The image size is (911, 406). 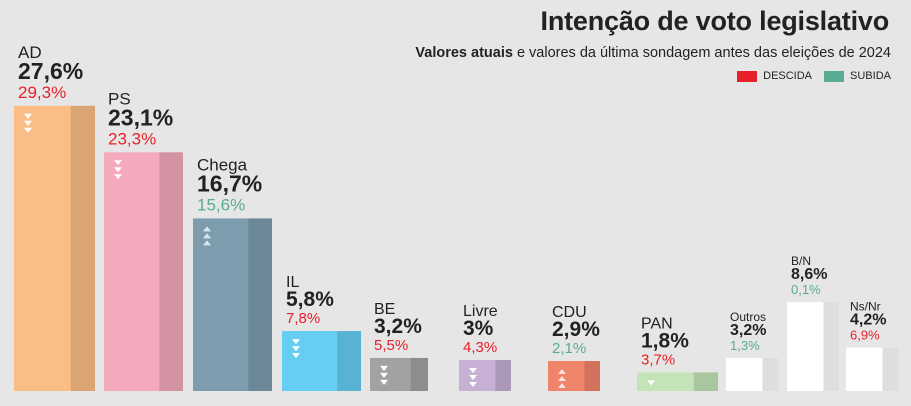 What do you see at coordinates (310, 299) in the screenshot?
I see `value-label-il: 5,8%` at bounding box center [310, 299].